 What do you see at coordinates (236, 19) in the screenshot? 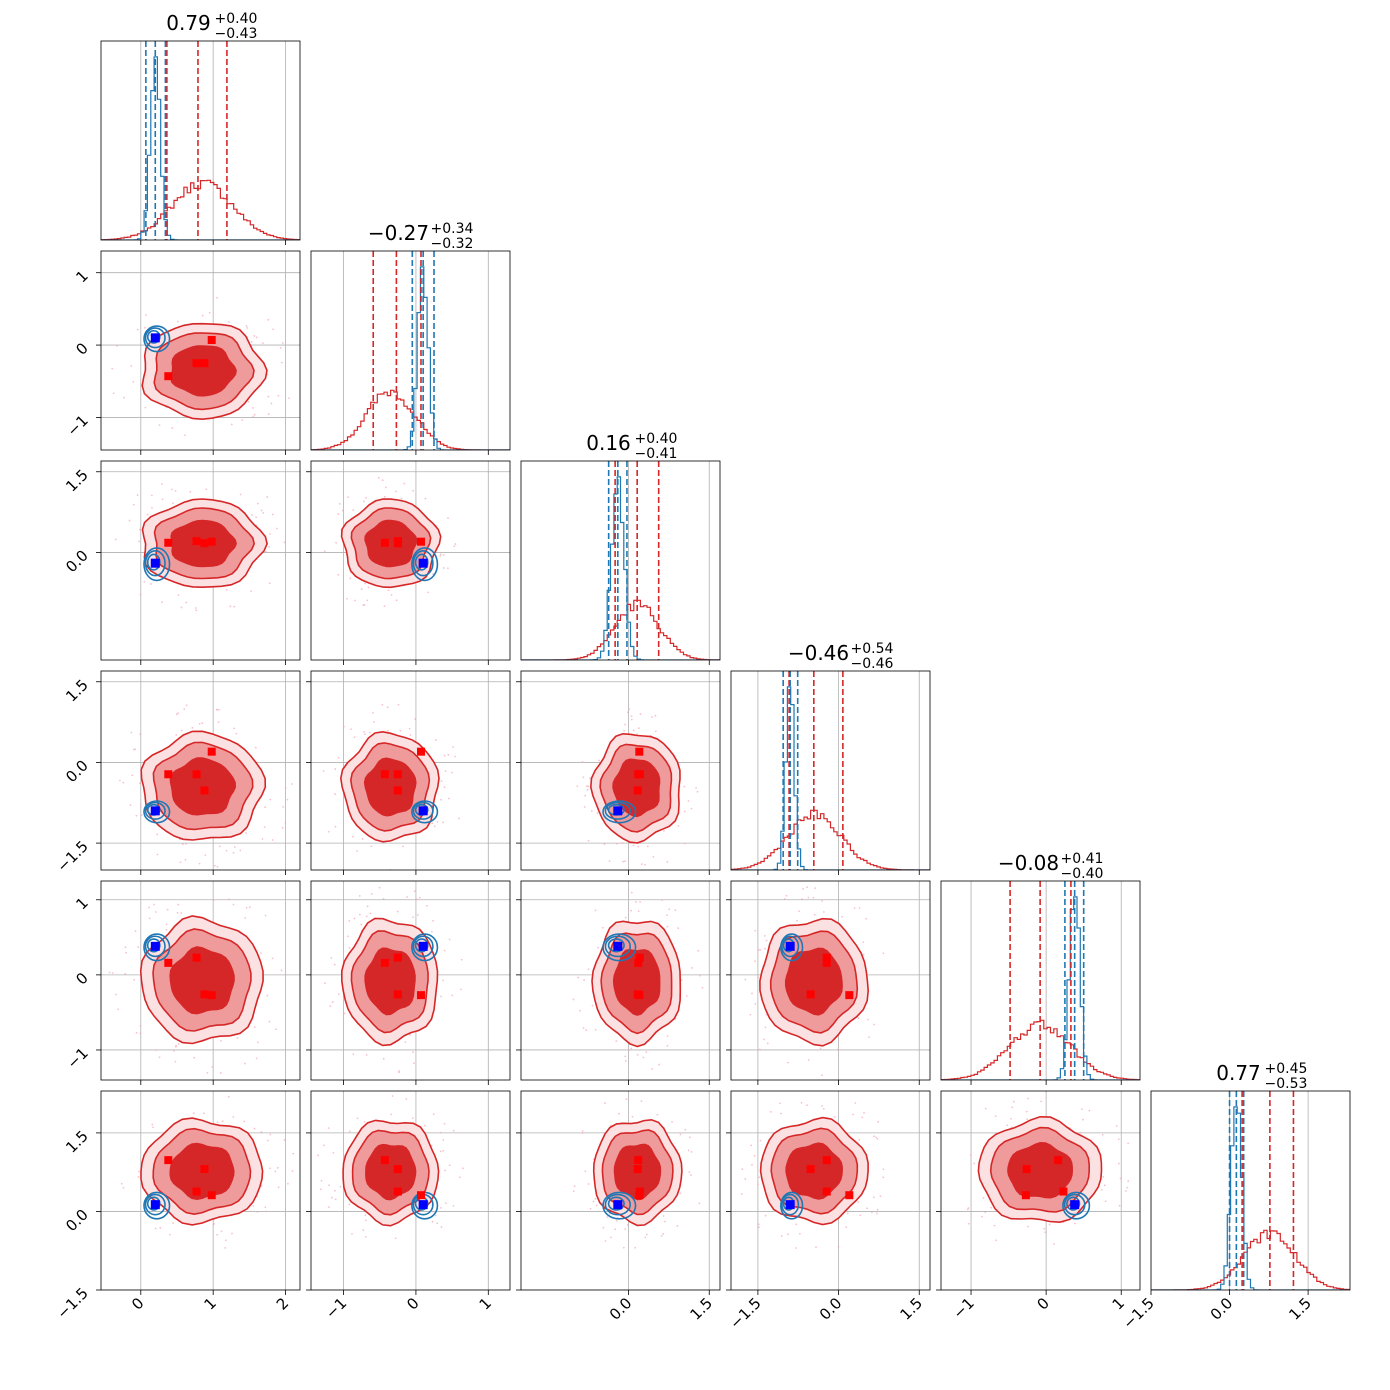
I see `panel-title-plus: +0.40` at bounding box center [236, 19].